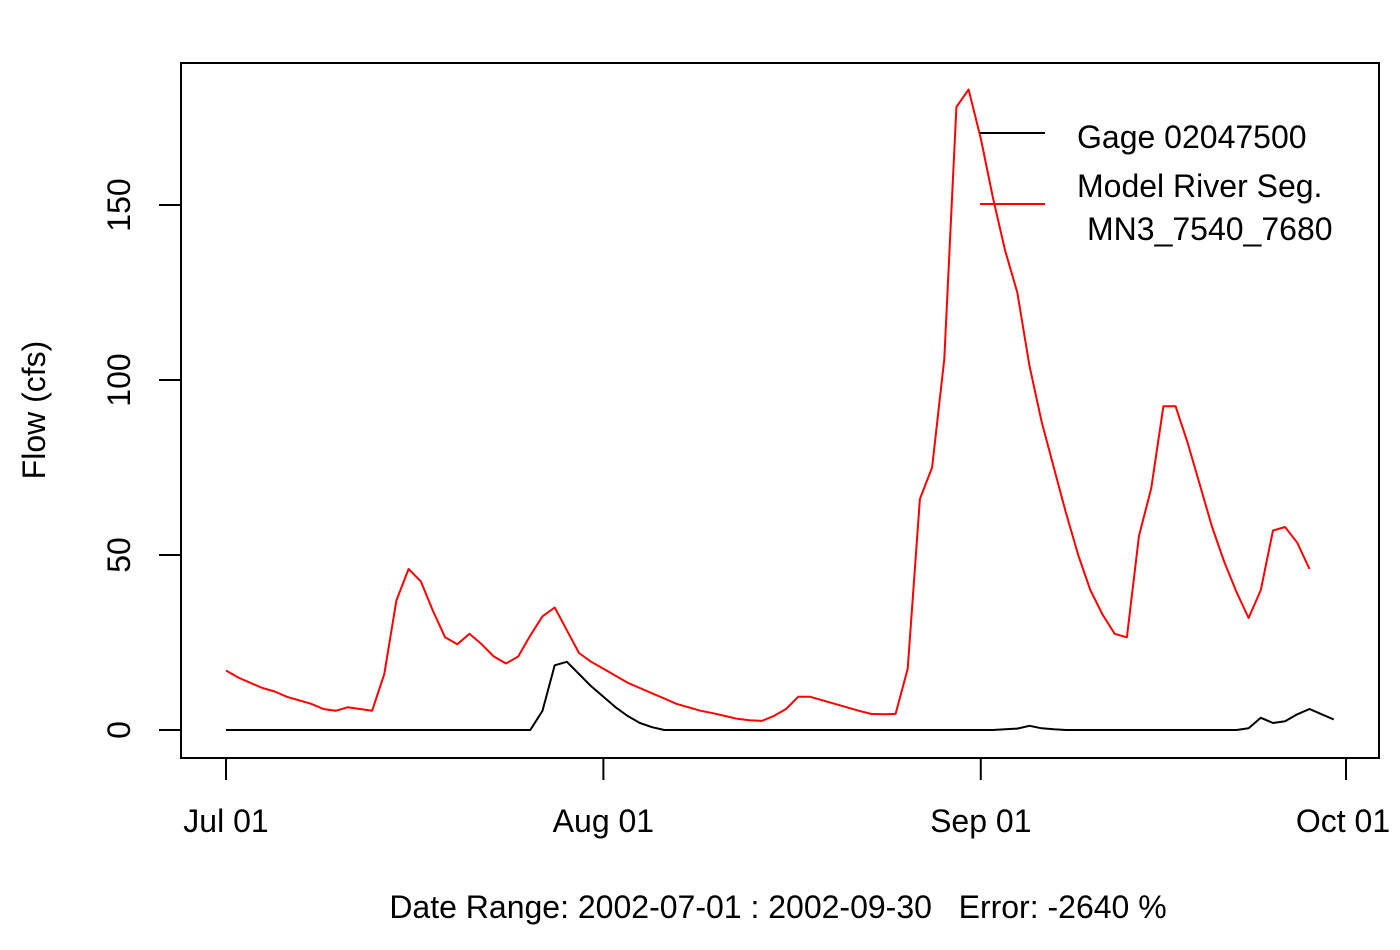 The height and width of the screenshot is (950, 1400). Describe the element at coordinates (1192, 137) in the screenshot. I see `legend-label-gage: Gage 02047500` at that location.